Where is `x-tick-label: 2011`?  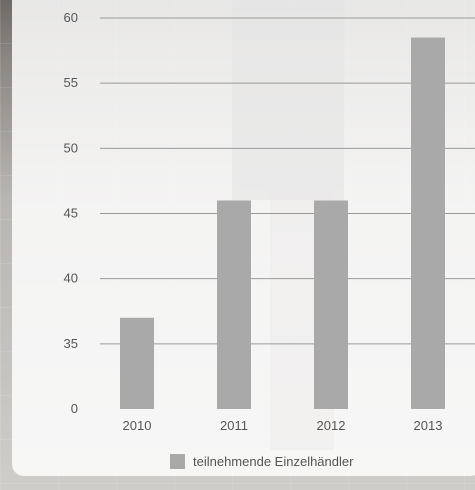
x-tick-label: 2011 is located at coordinates (234, 425).